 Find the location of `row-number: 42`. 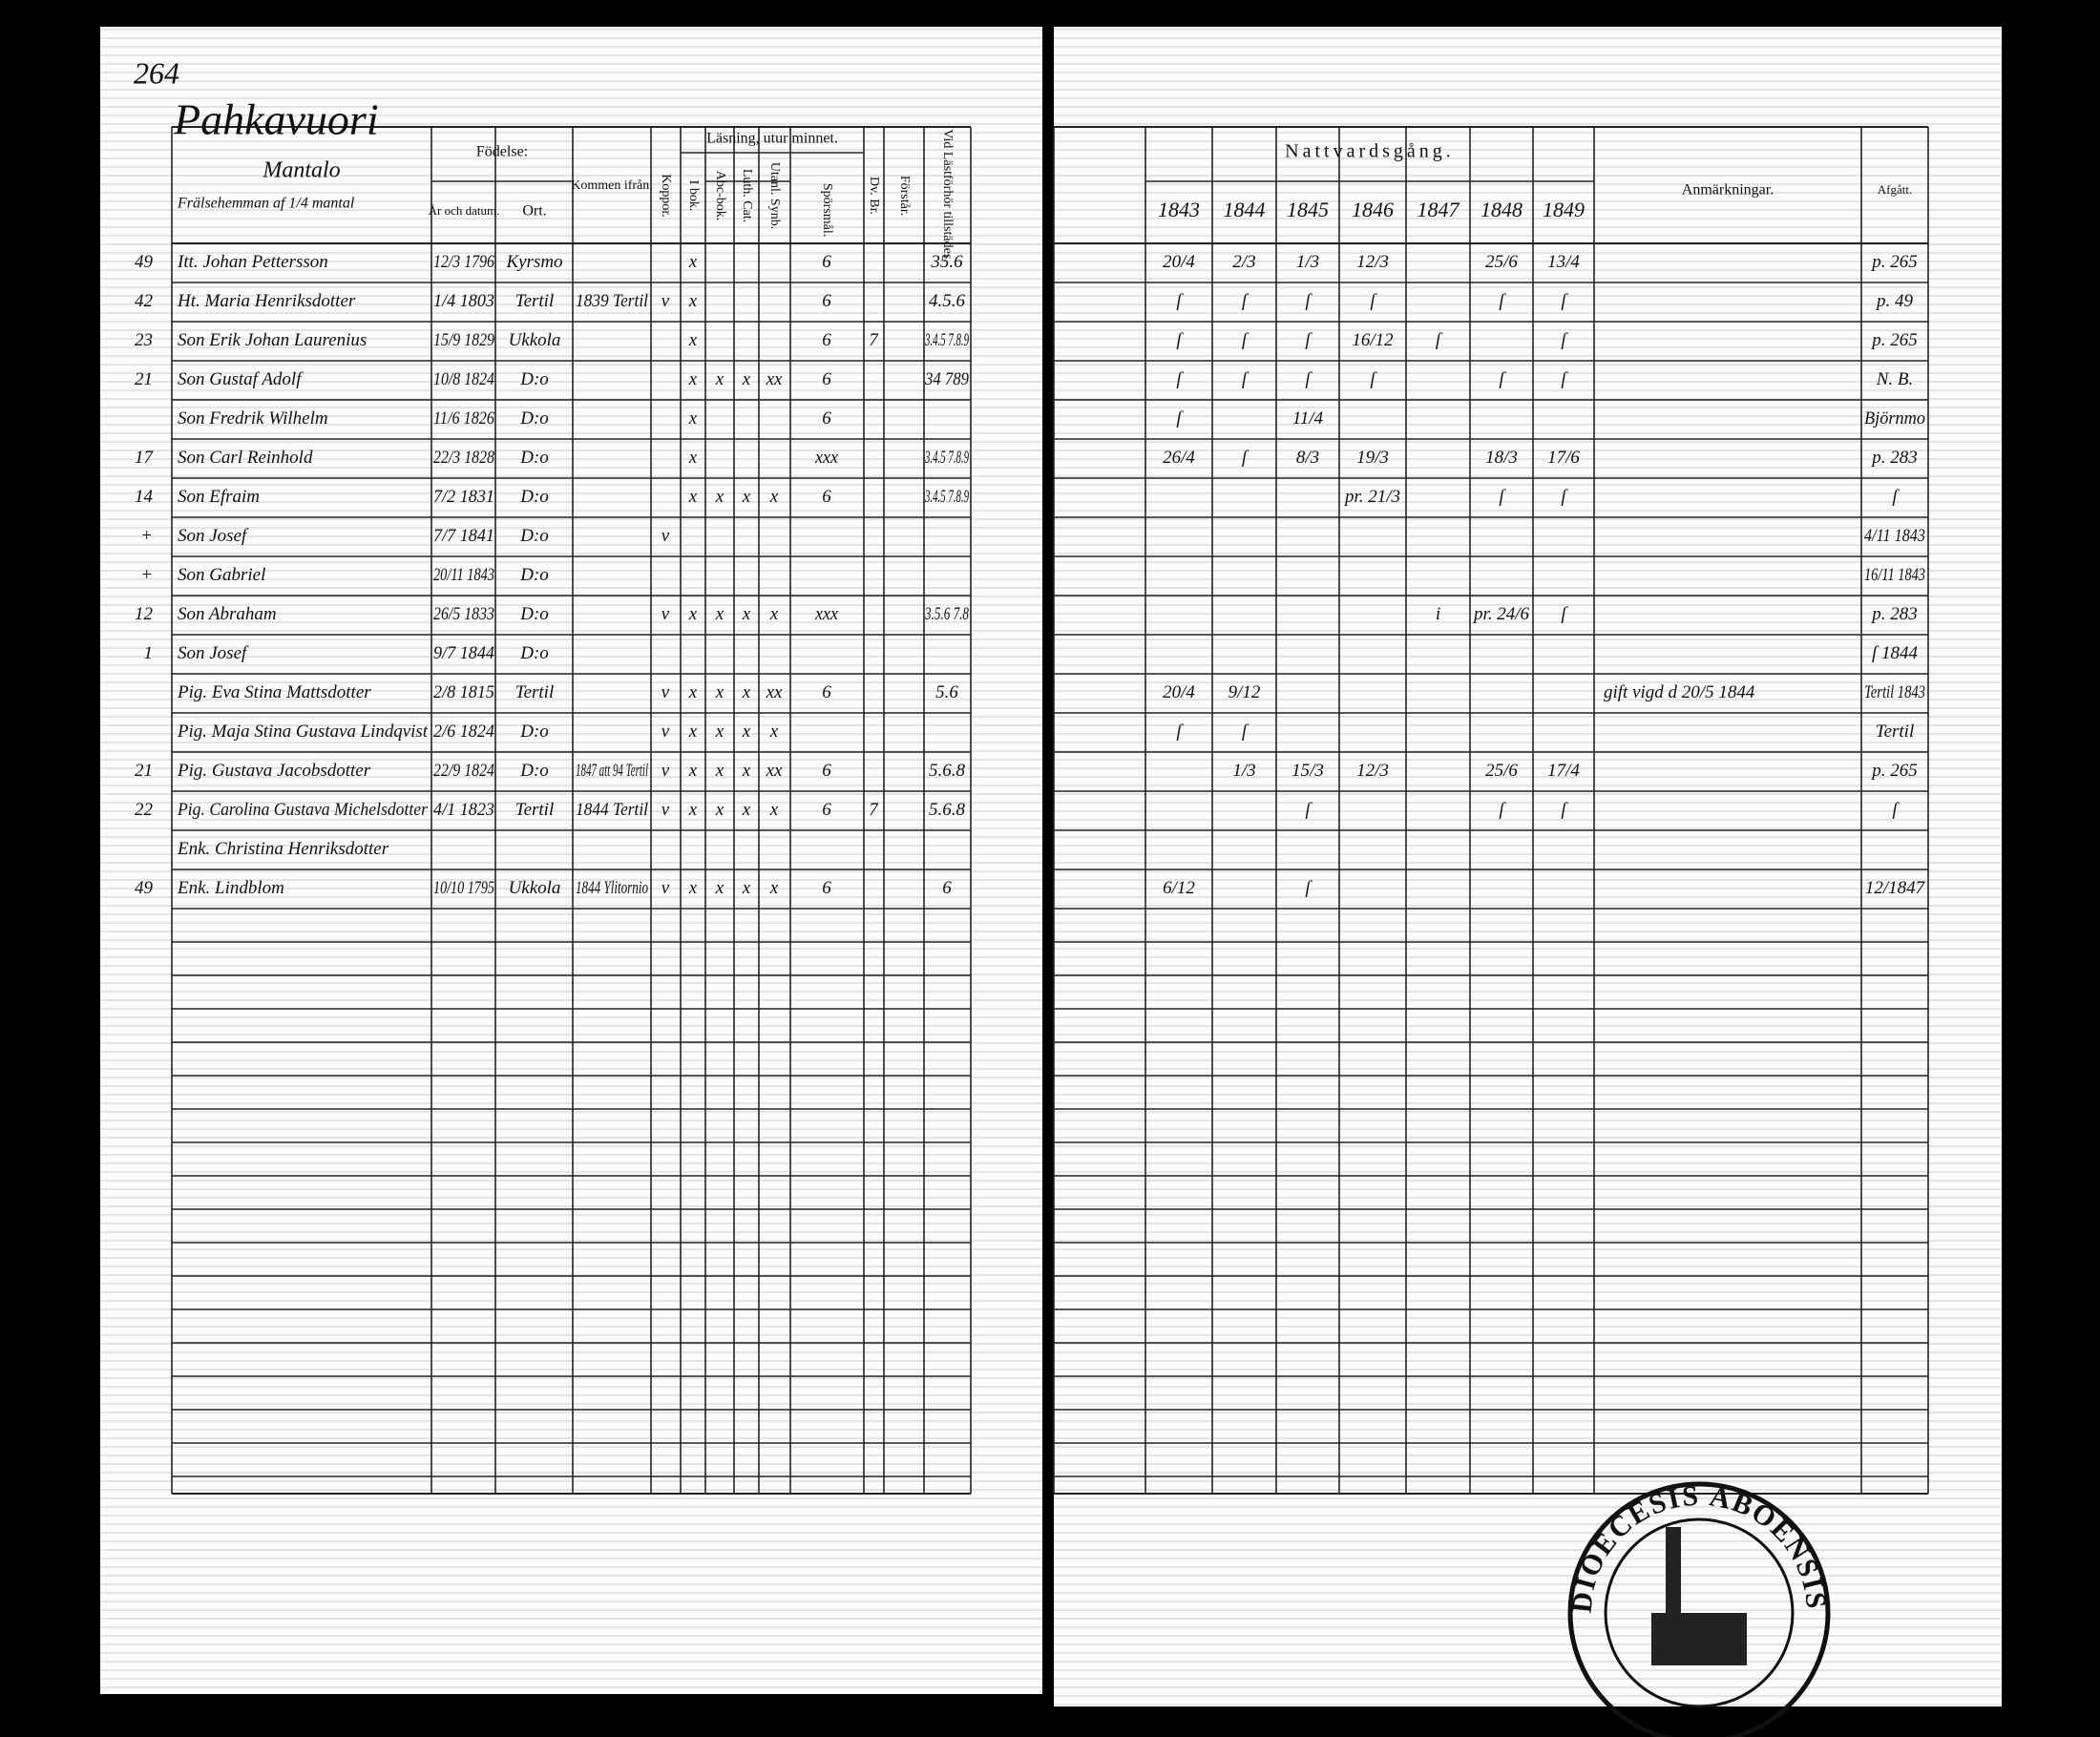

row-number: 42 is located at coordinates (144, 301).